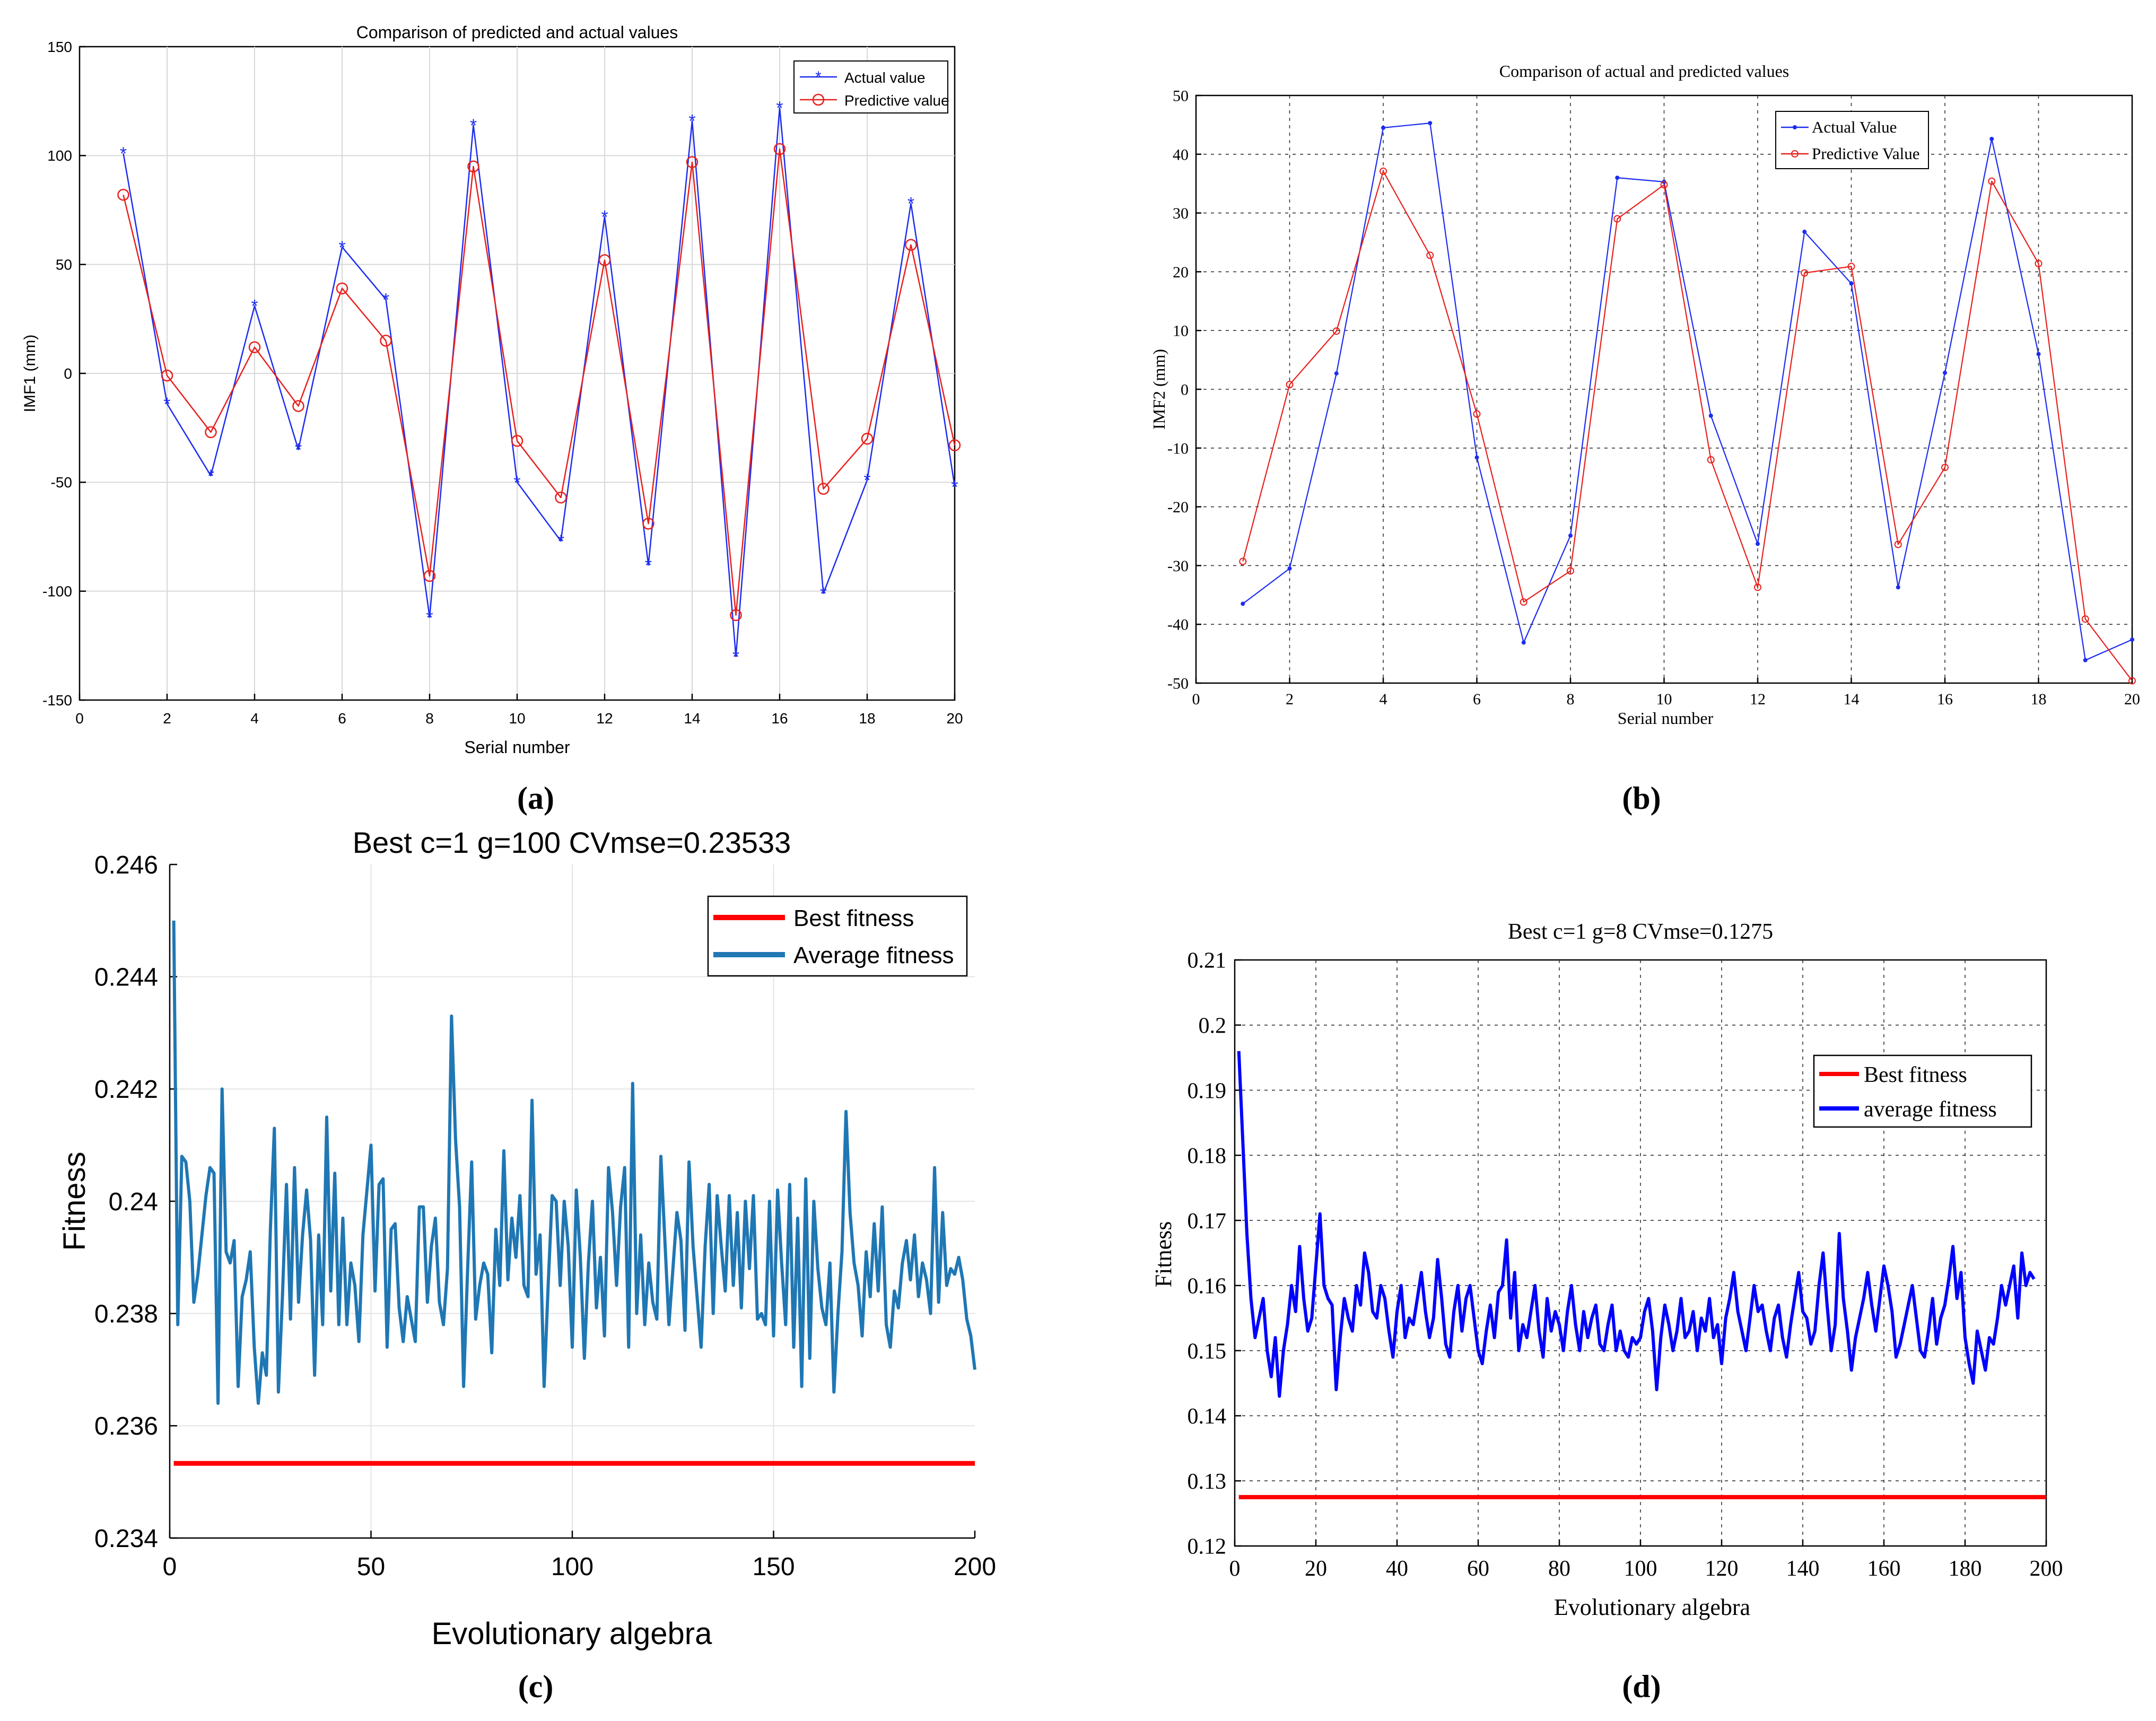  What do you see at coordinates (780, 718) in the screenshot?
I see `panel-a-xtick-label: 16` at bounding box center [780, 718].